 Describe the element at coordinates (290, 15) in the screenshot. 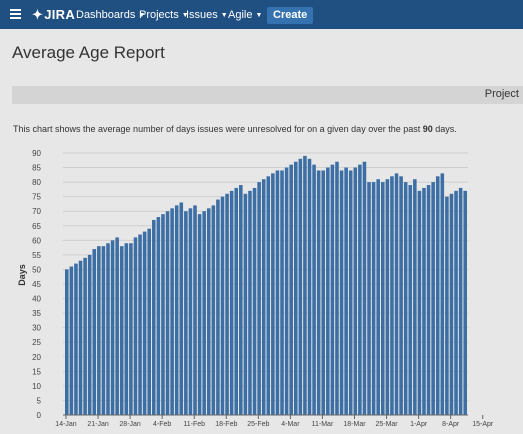

I see `create-button: Create` at that location.